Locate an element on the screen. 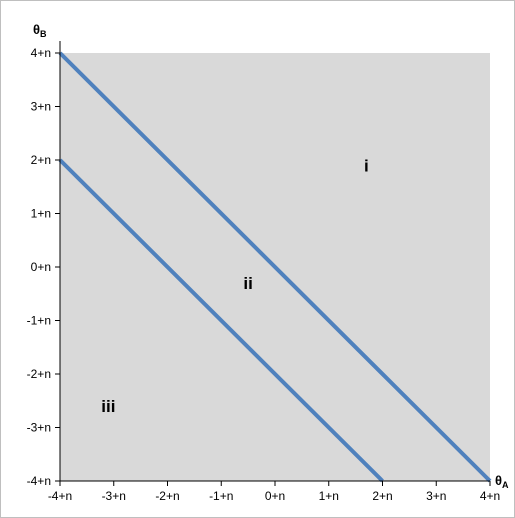 This screenshot has width=515, height=518. x-tick-label: 3+n is located at coordinates (436, 496).